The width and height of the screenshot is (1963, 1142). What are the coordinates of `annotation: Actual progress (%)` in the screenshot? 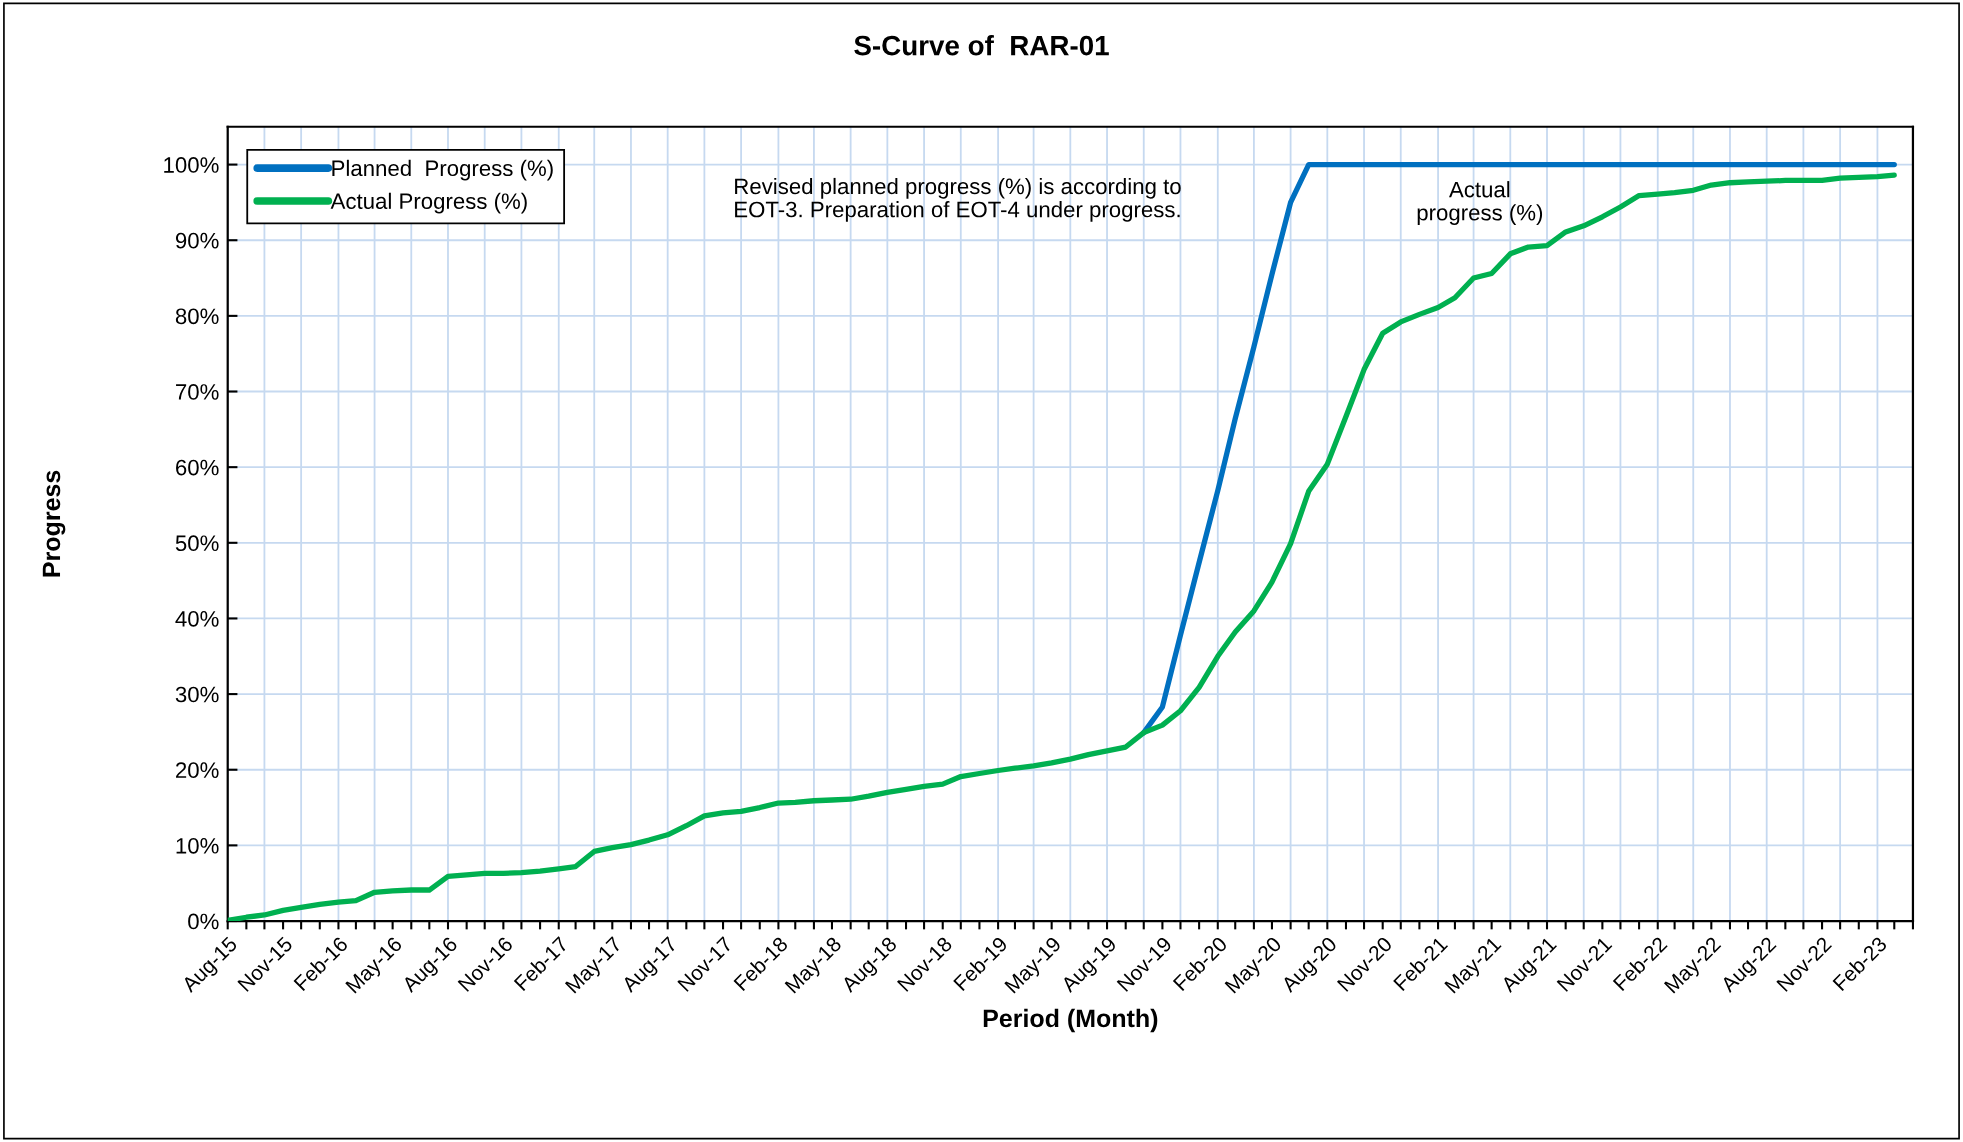 It's located at (1480, 203).